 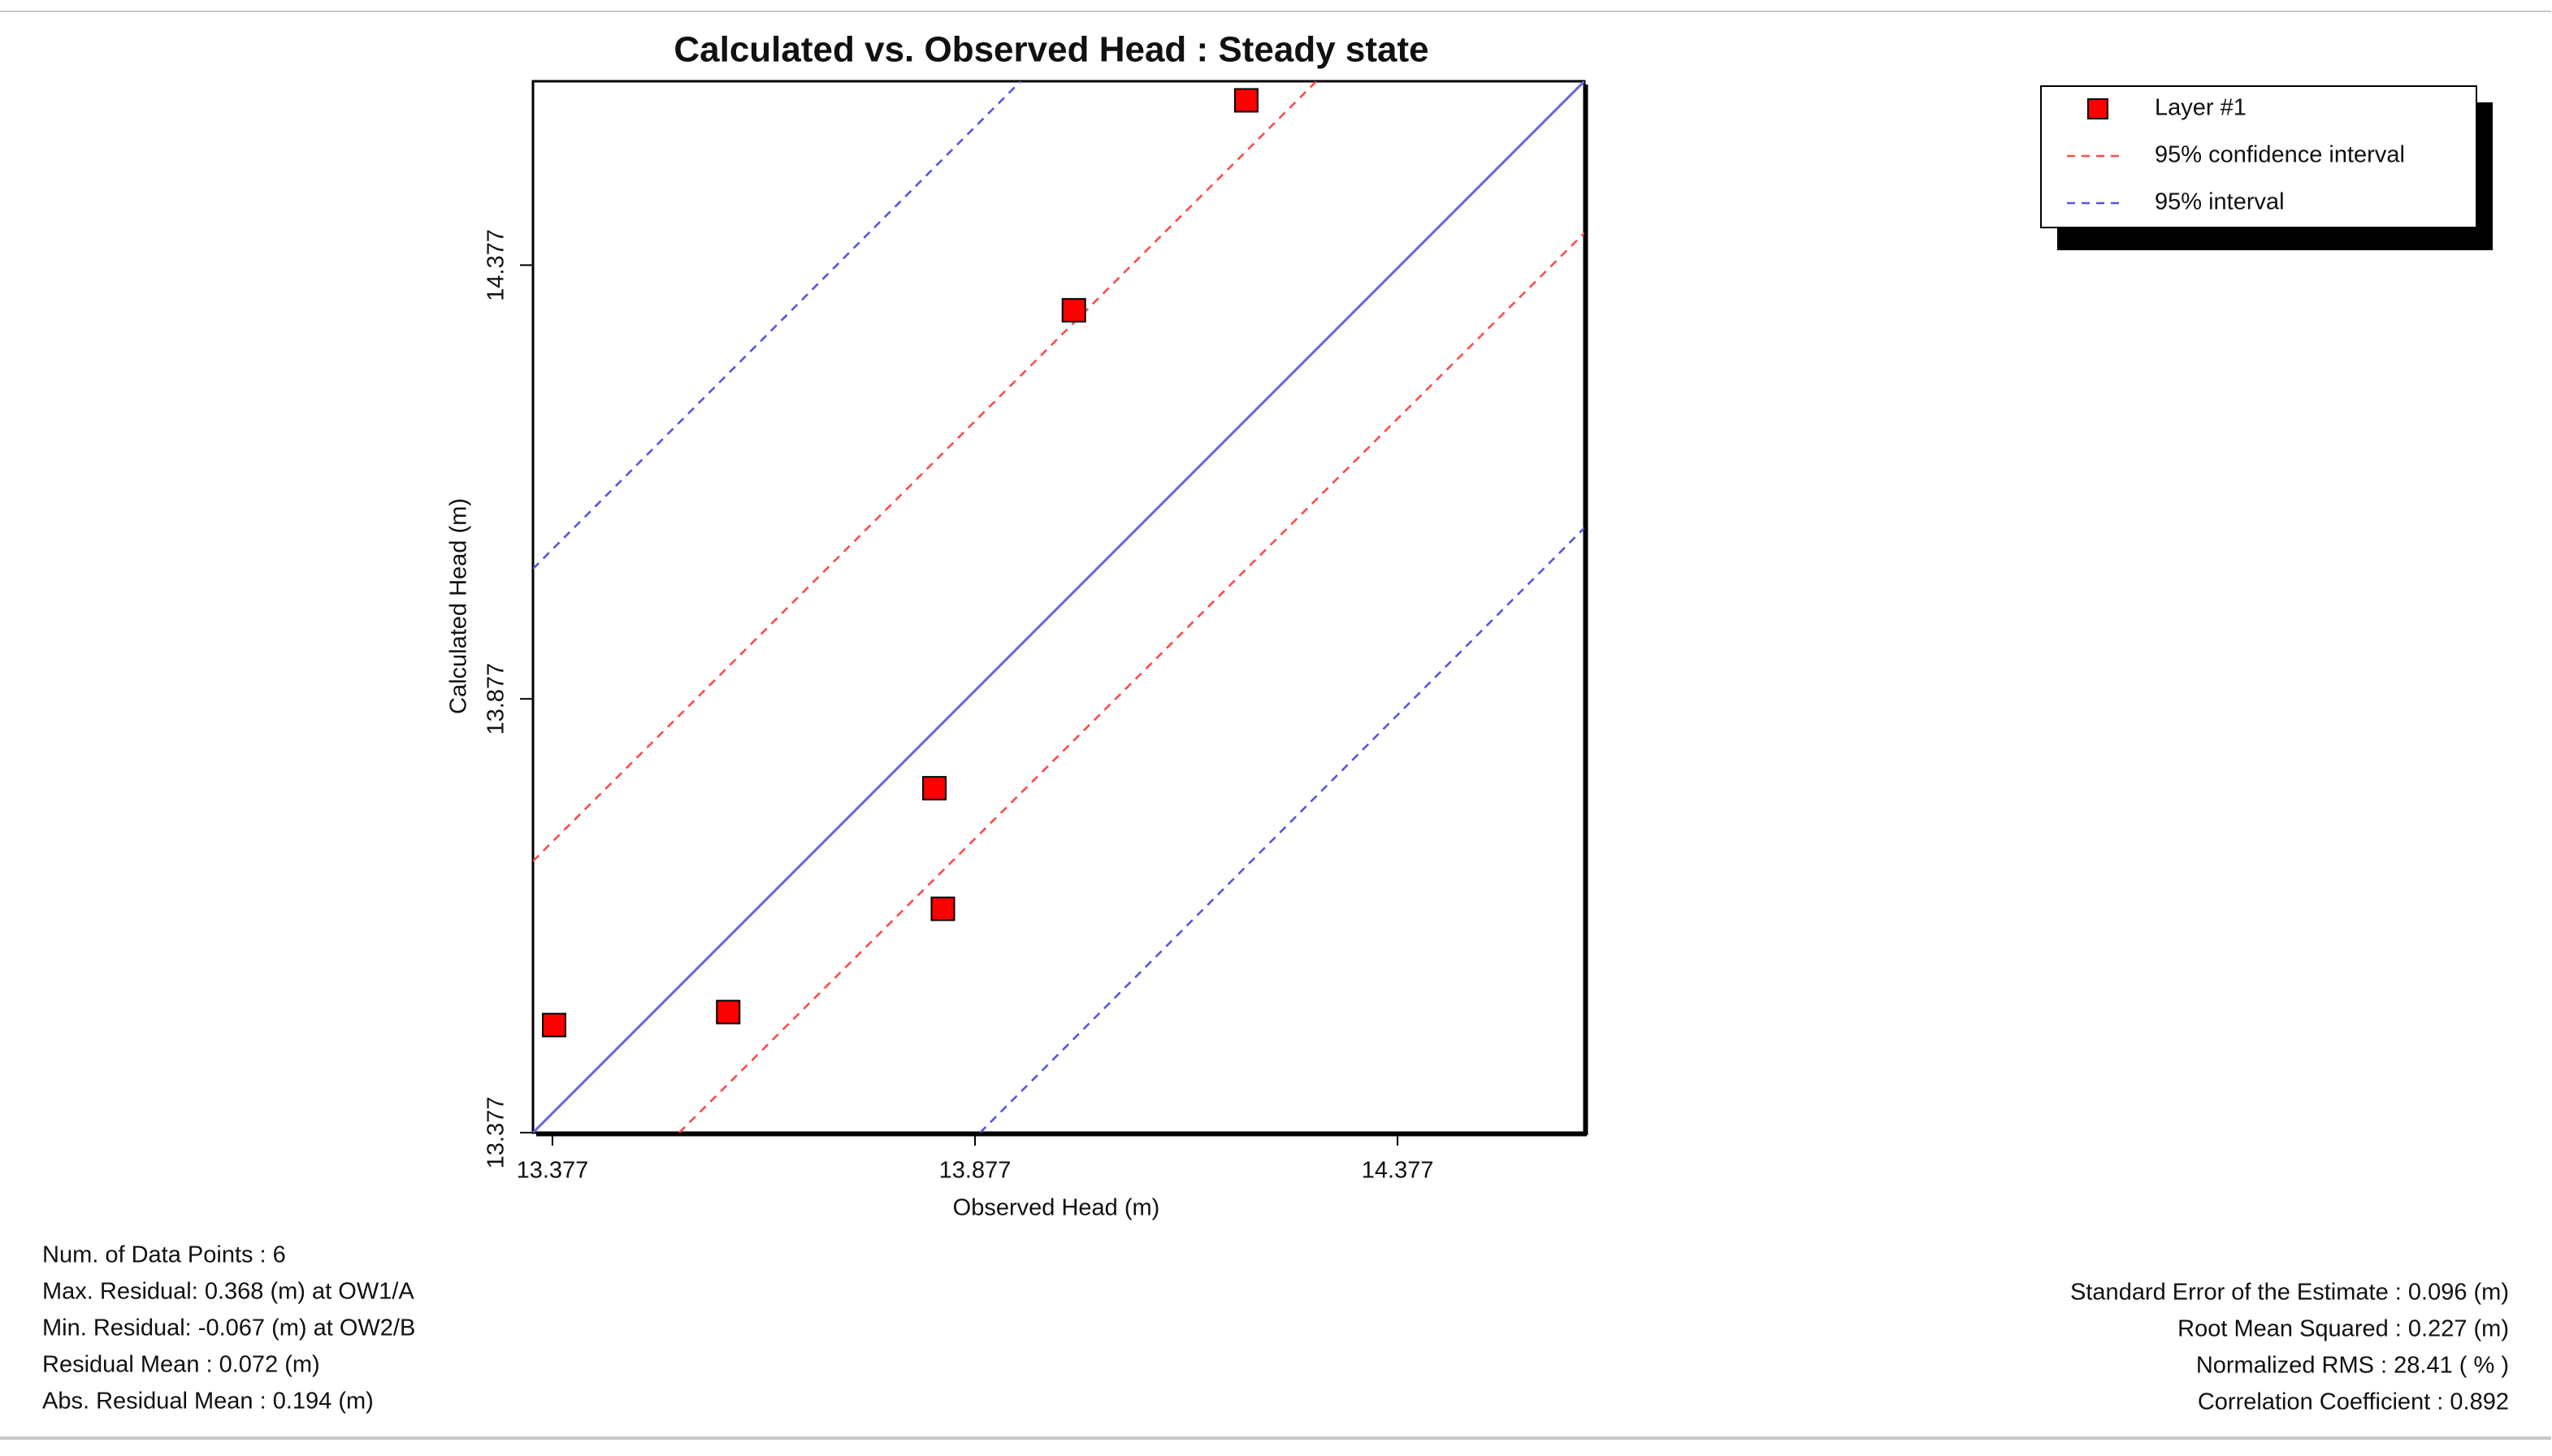 What do you see at coordinates (553, 1171) in the screenshot?
I see `x-tick-label: 13.377` at bounding box center [553, 1171].